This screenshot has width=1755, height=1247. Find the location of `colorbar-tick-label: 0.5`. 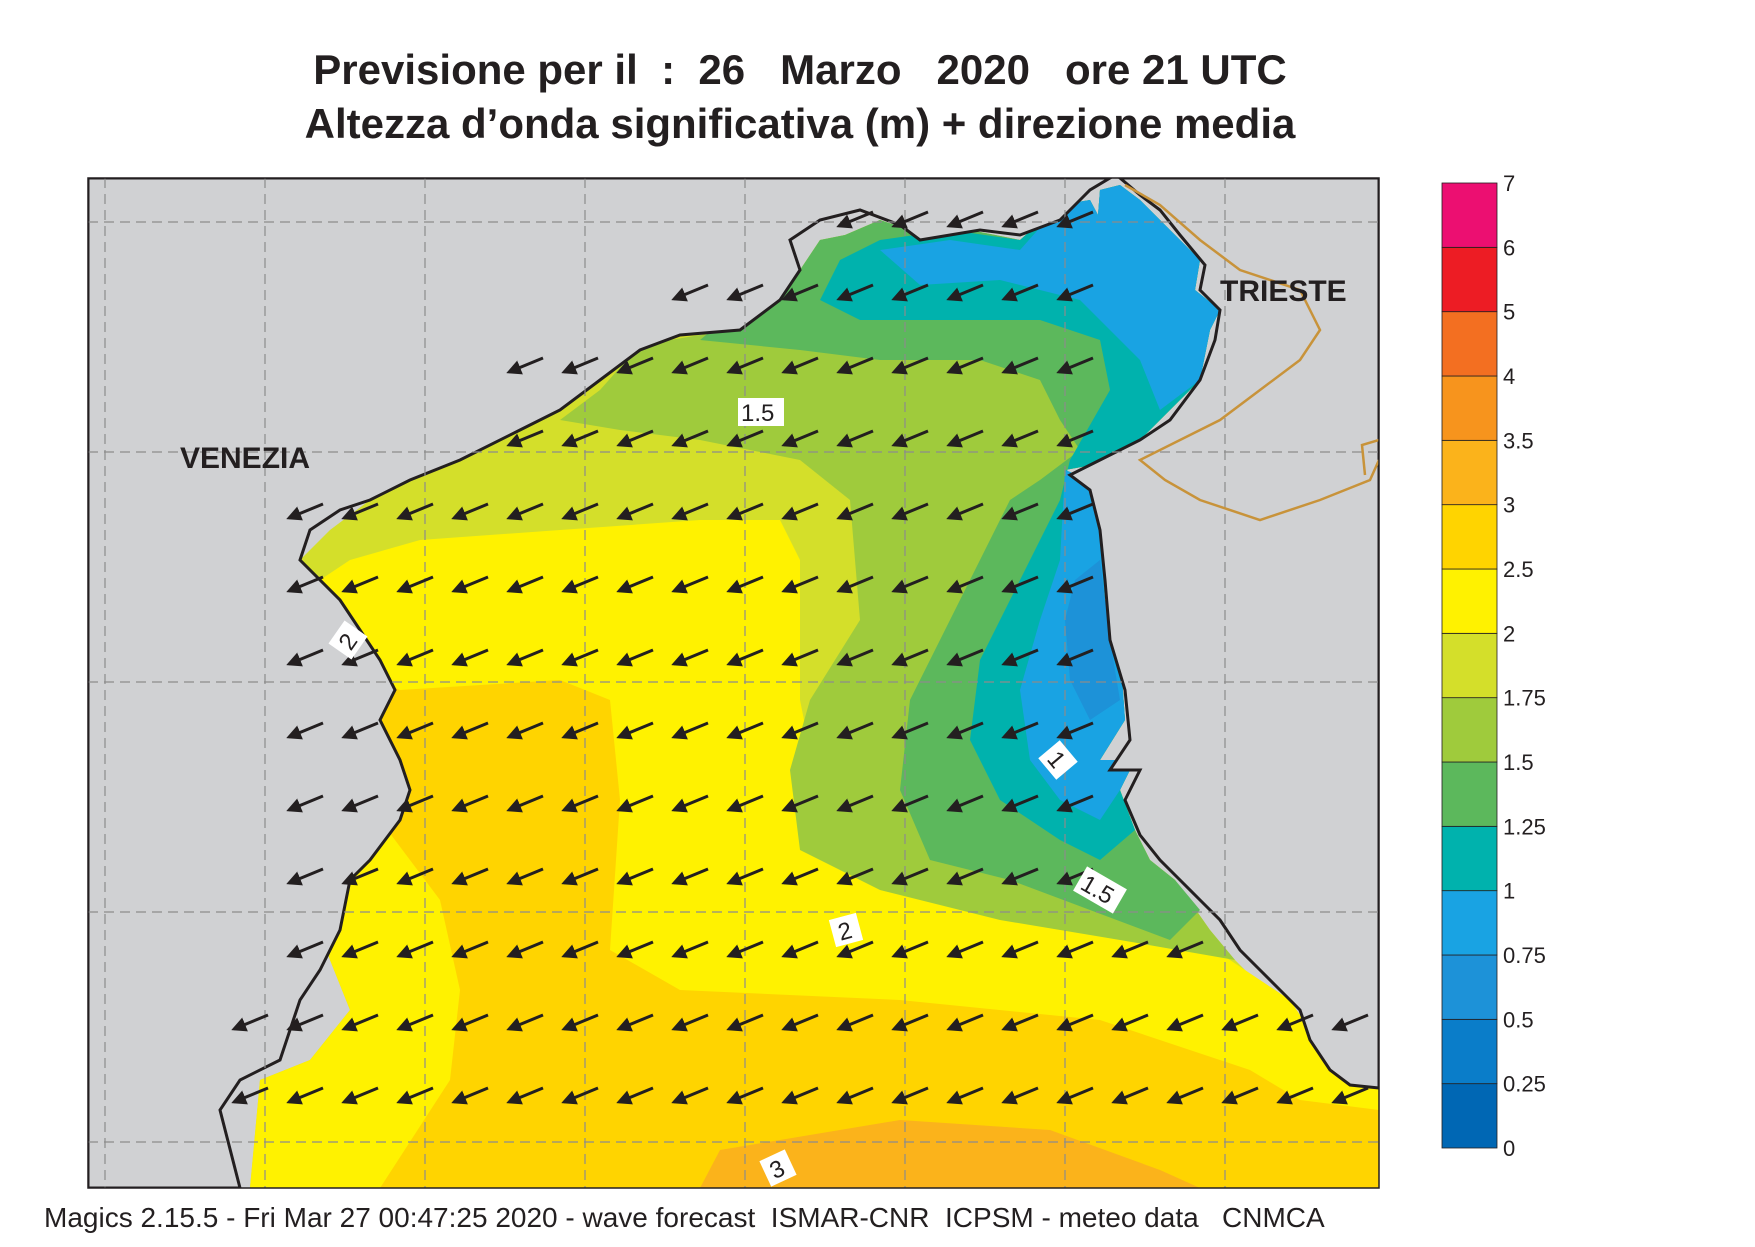

colorbar-tick-label: 0.5 is located at coordinates (1518, 1019).